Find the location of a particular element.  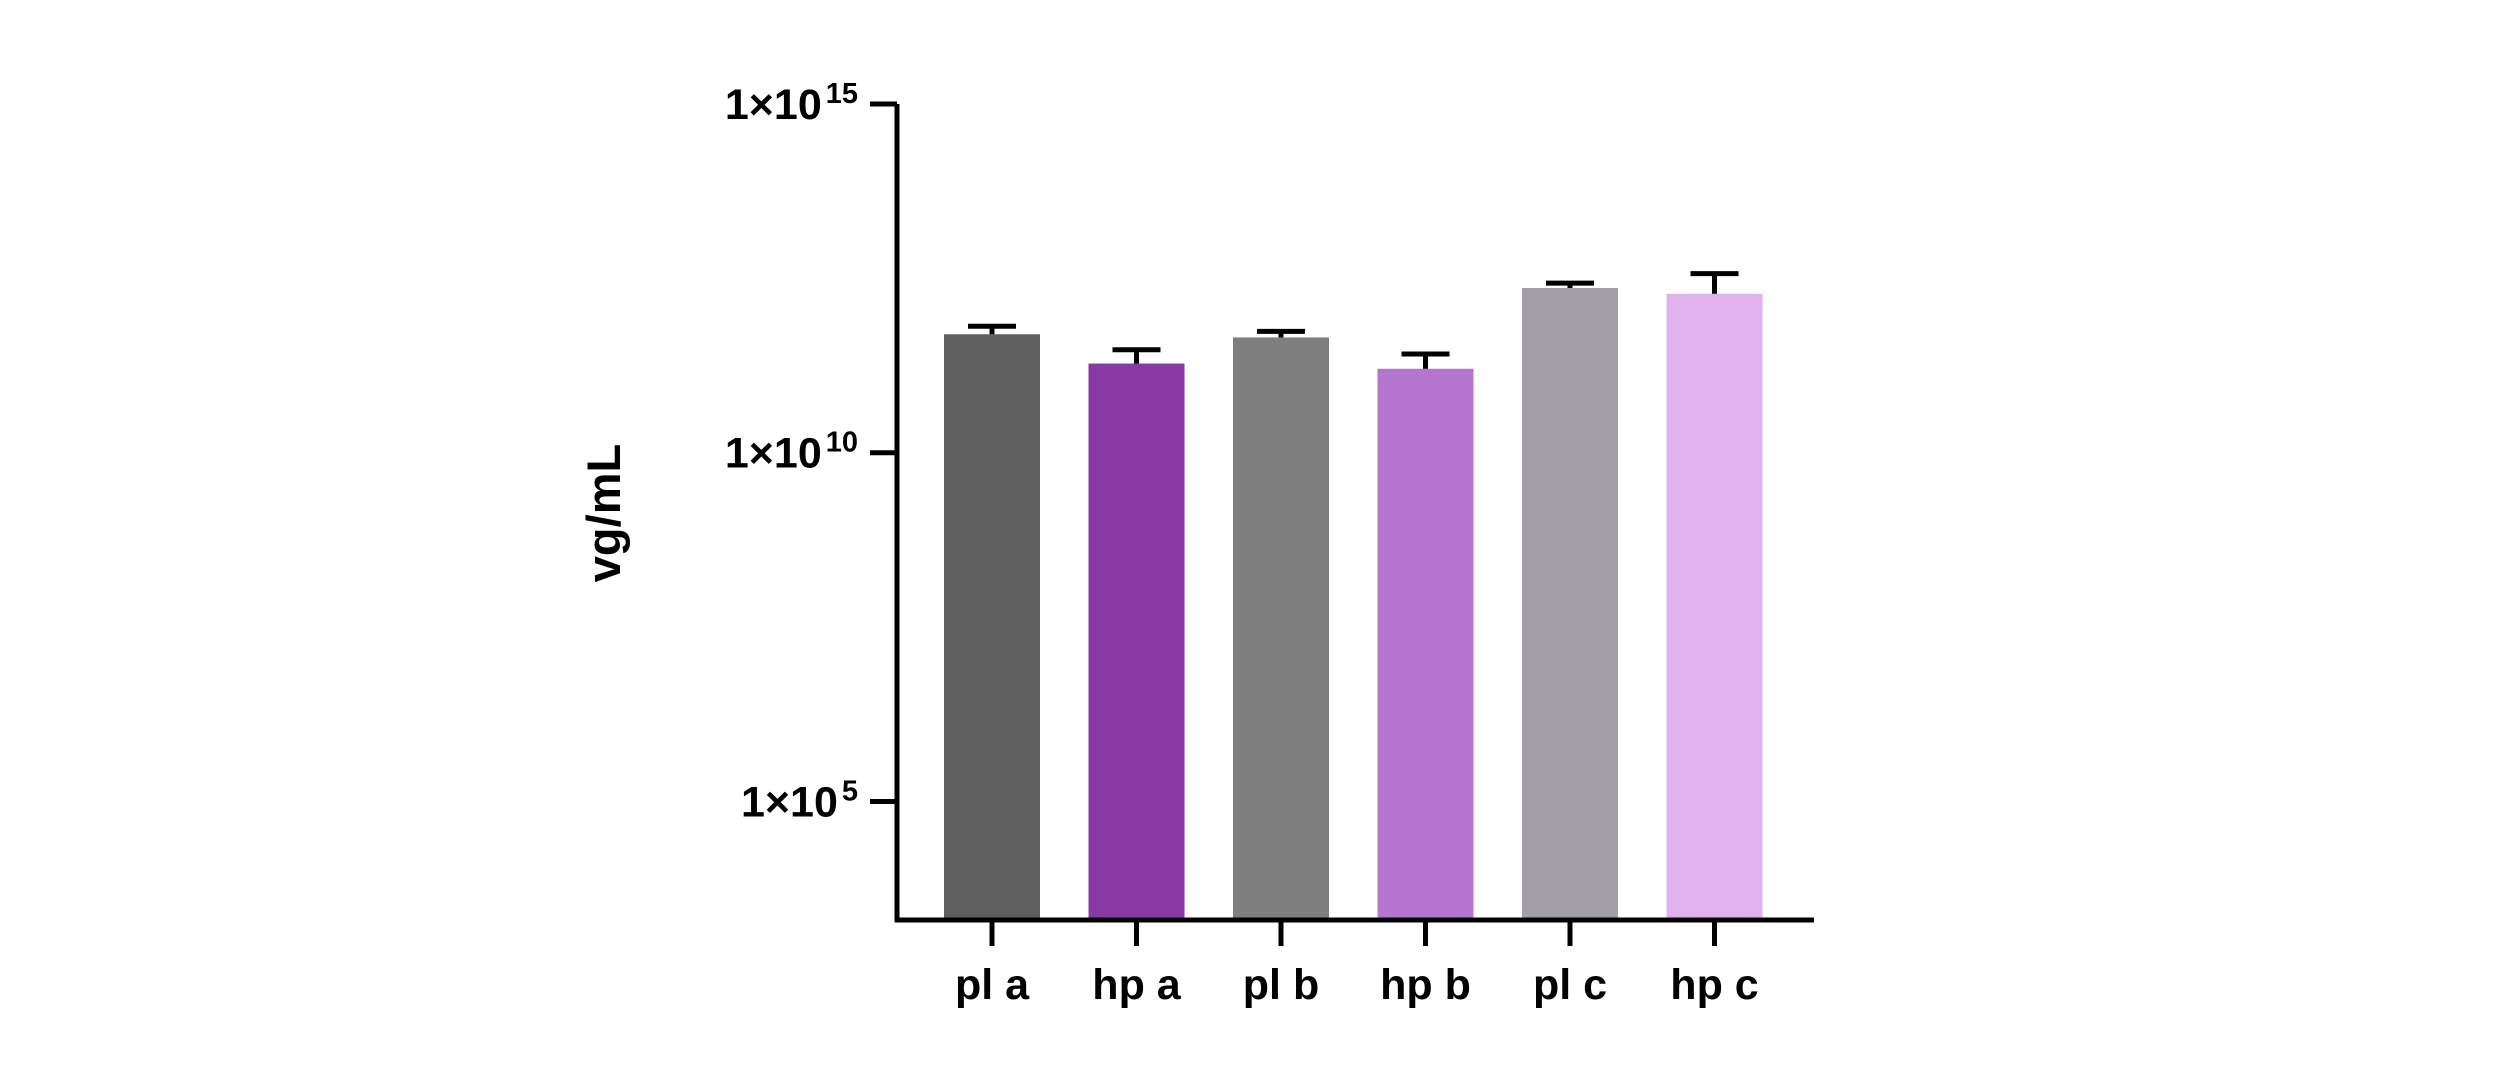

y-axis-title: vg/mL is located at coordinates (603, 513).